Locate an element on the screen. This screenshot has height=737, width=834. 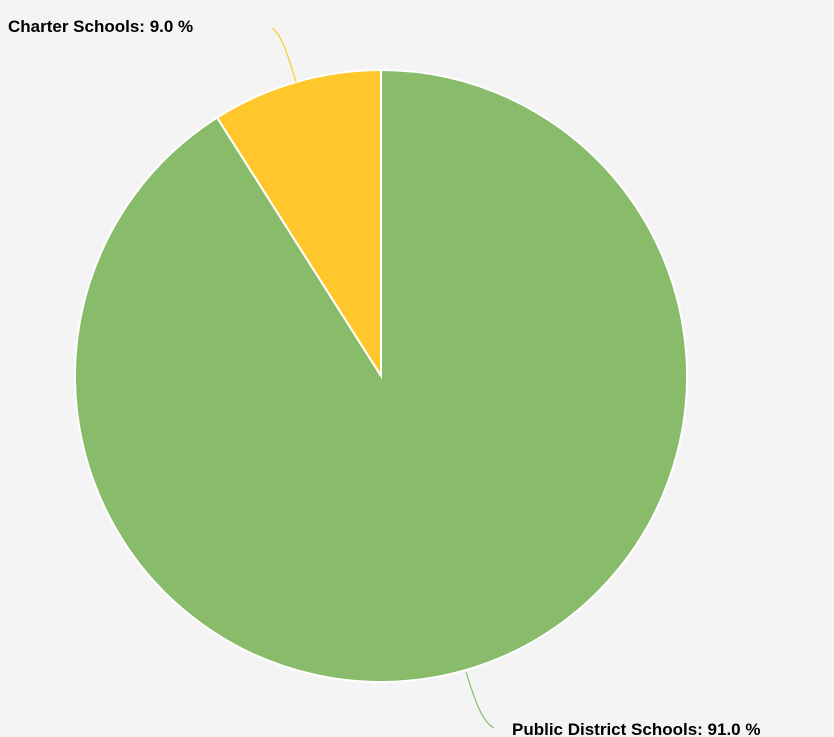
data-label-charter-schools: Charter Schools: 9.0 % is located at coordinates (100, 26).